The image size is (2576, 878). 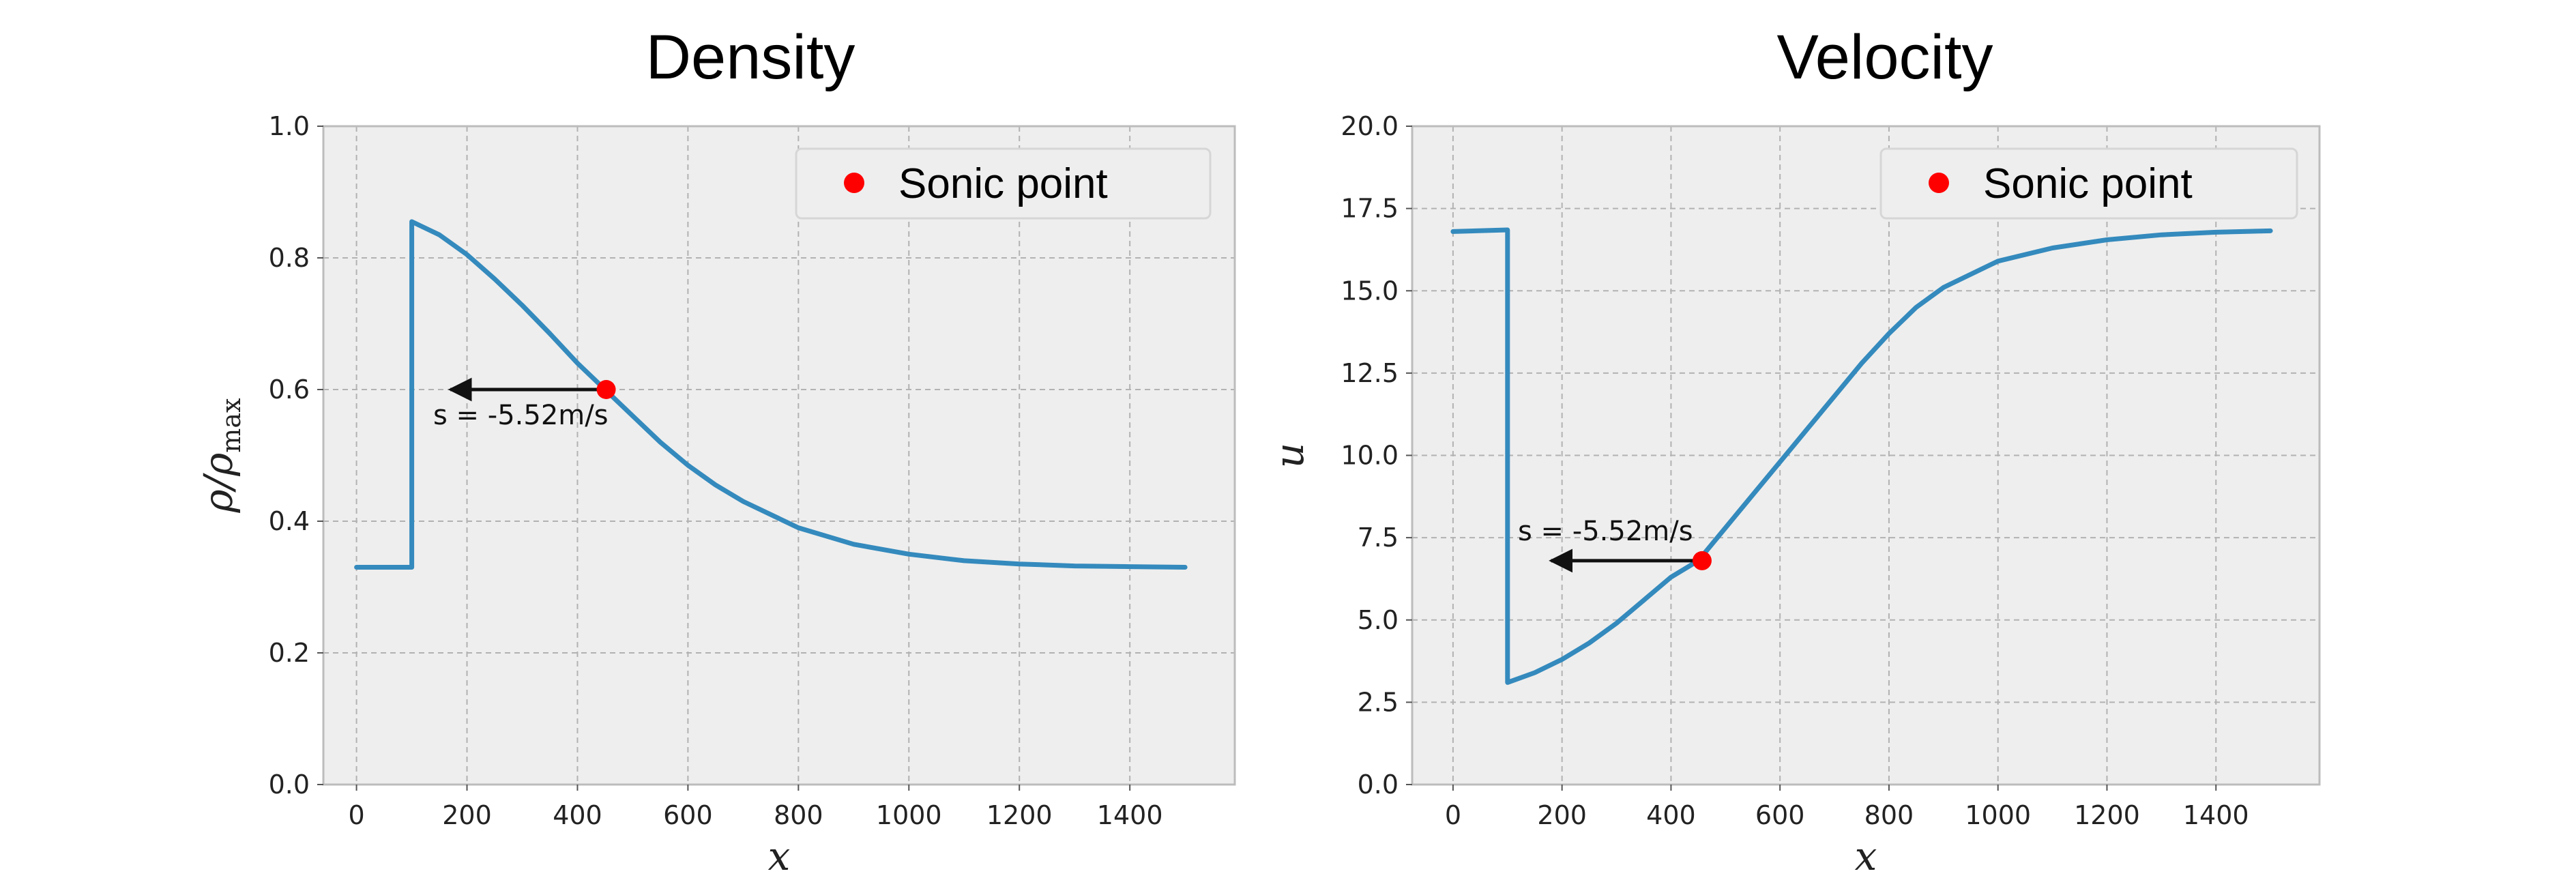 I want to click on y-tick-label: 2.5, so click(x=1378, y=702).